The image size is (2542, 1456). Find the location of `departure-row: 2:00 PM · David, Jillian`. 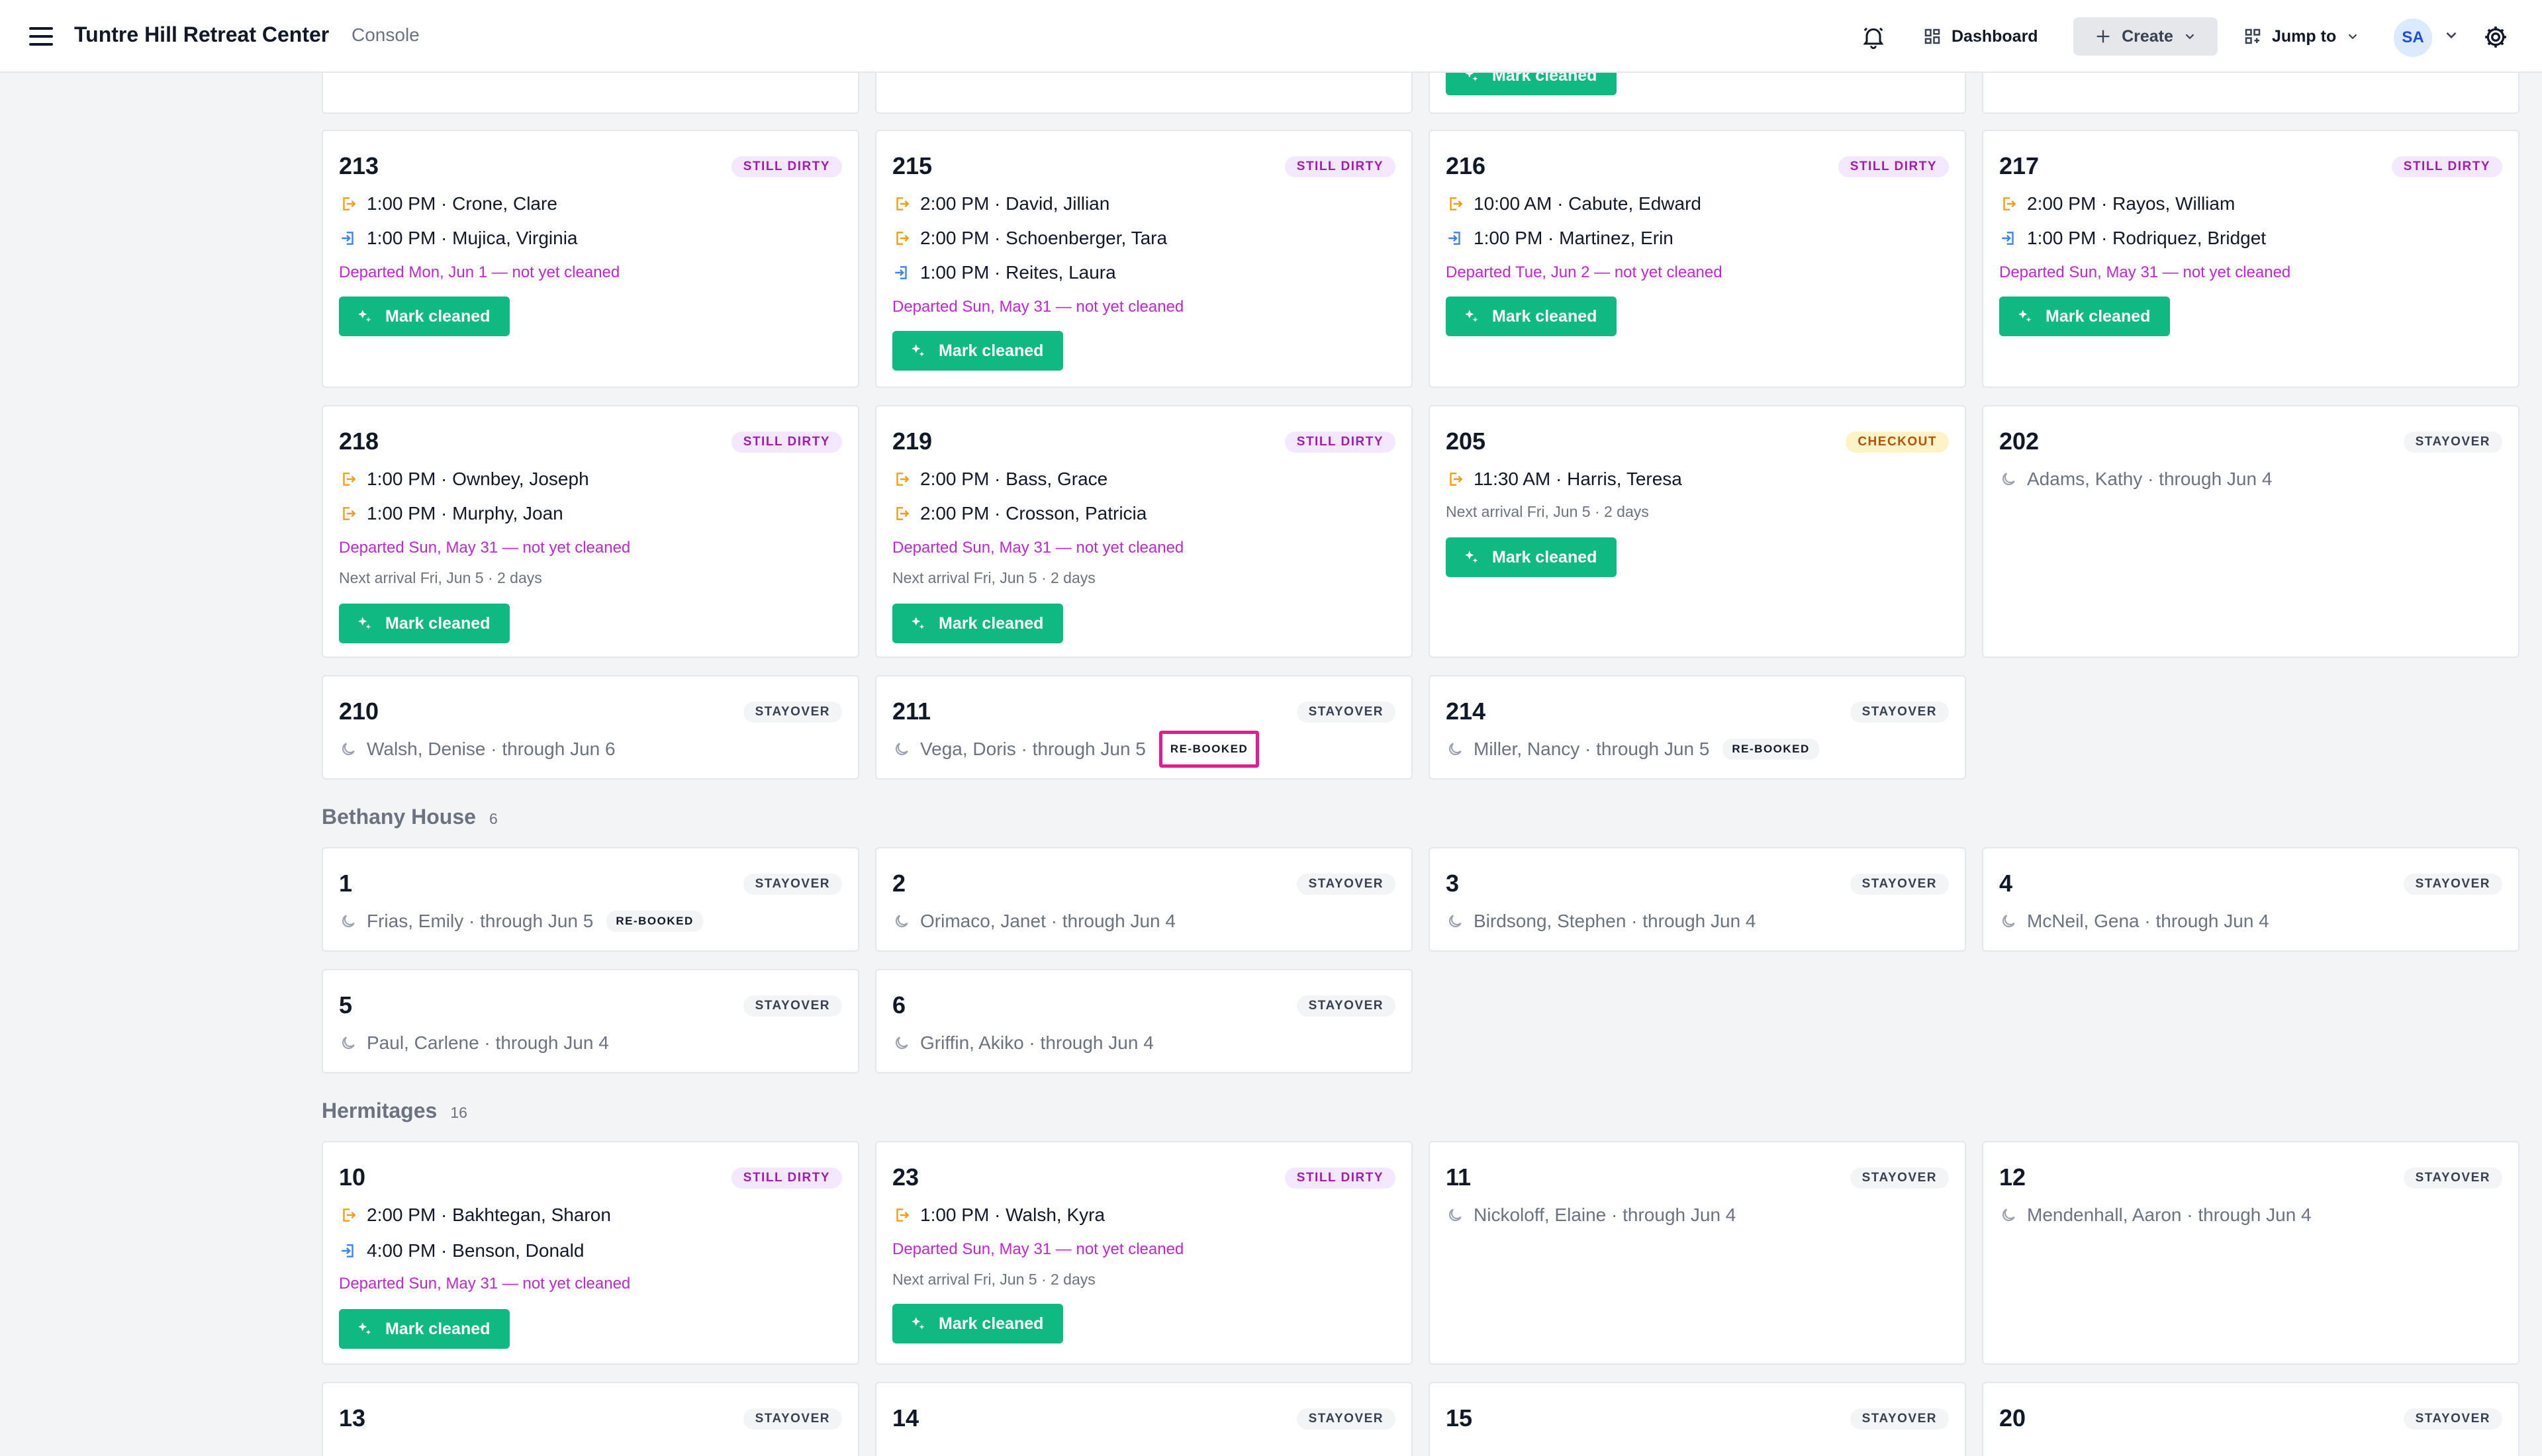

departure-row: 2:00 PM · David, Jillian is located at coordinates (1001, 204).